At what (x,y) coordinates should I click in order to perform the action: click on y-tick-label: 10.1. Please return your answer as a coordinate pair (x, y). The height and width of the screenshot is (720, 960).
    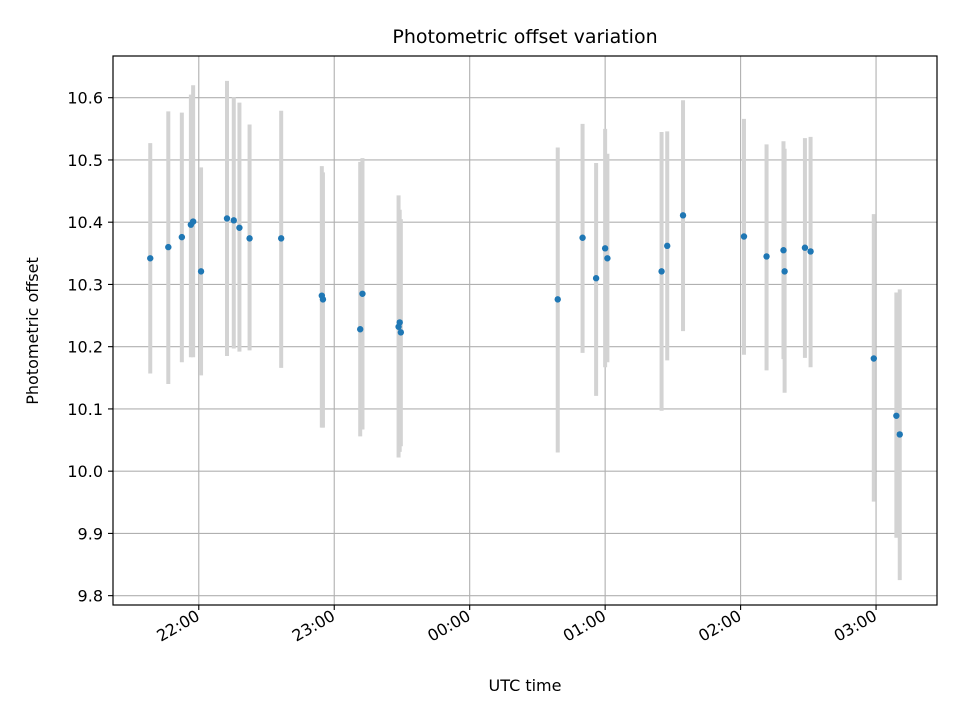
    Looking at the image, I should click on (85, 409).